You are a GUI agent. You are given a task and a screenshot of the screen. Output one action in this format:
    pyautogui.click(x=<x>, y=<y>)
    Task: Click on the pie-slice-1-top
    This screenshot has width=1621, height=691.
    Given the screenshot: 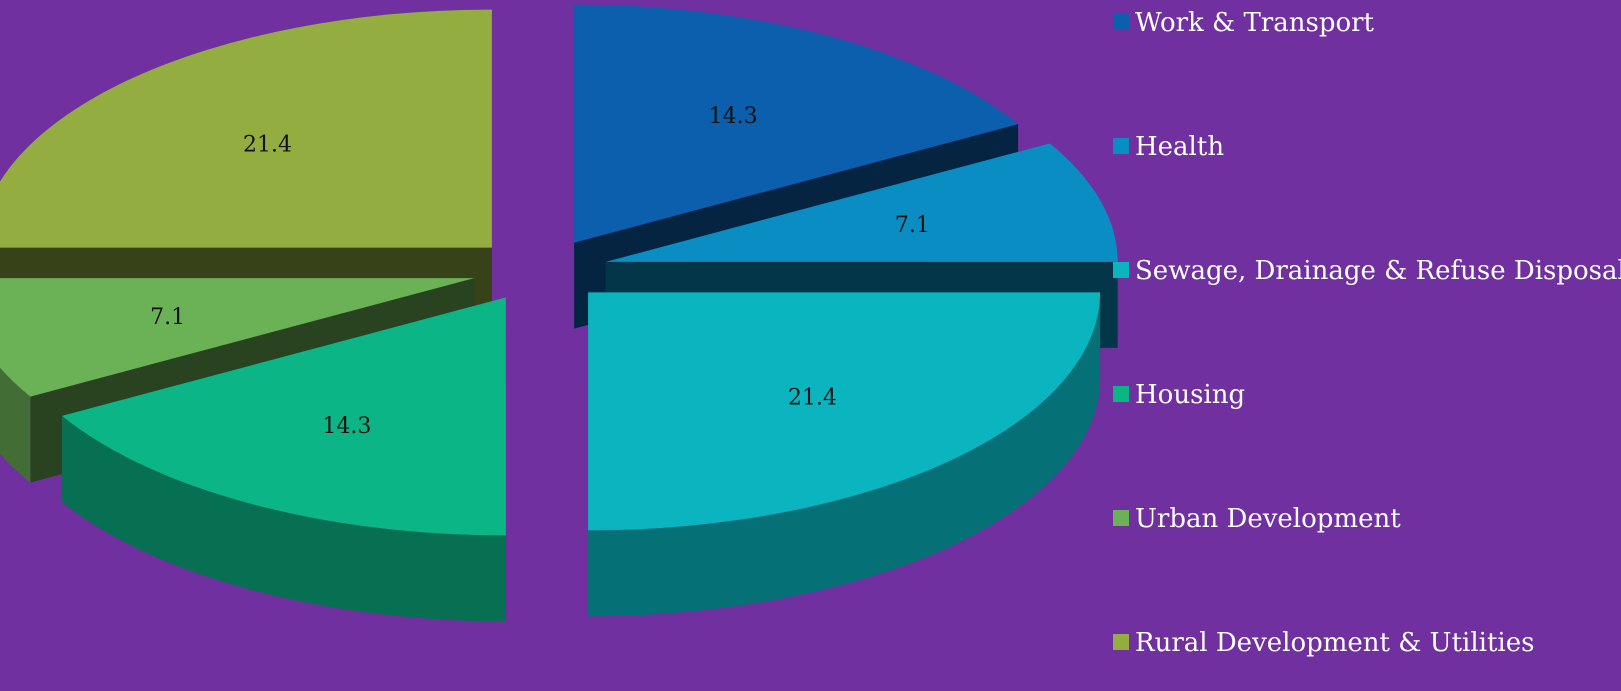 What is the action you would take?
    pyautogui.click(x=861, y=202)
    